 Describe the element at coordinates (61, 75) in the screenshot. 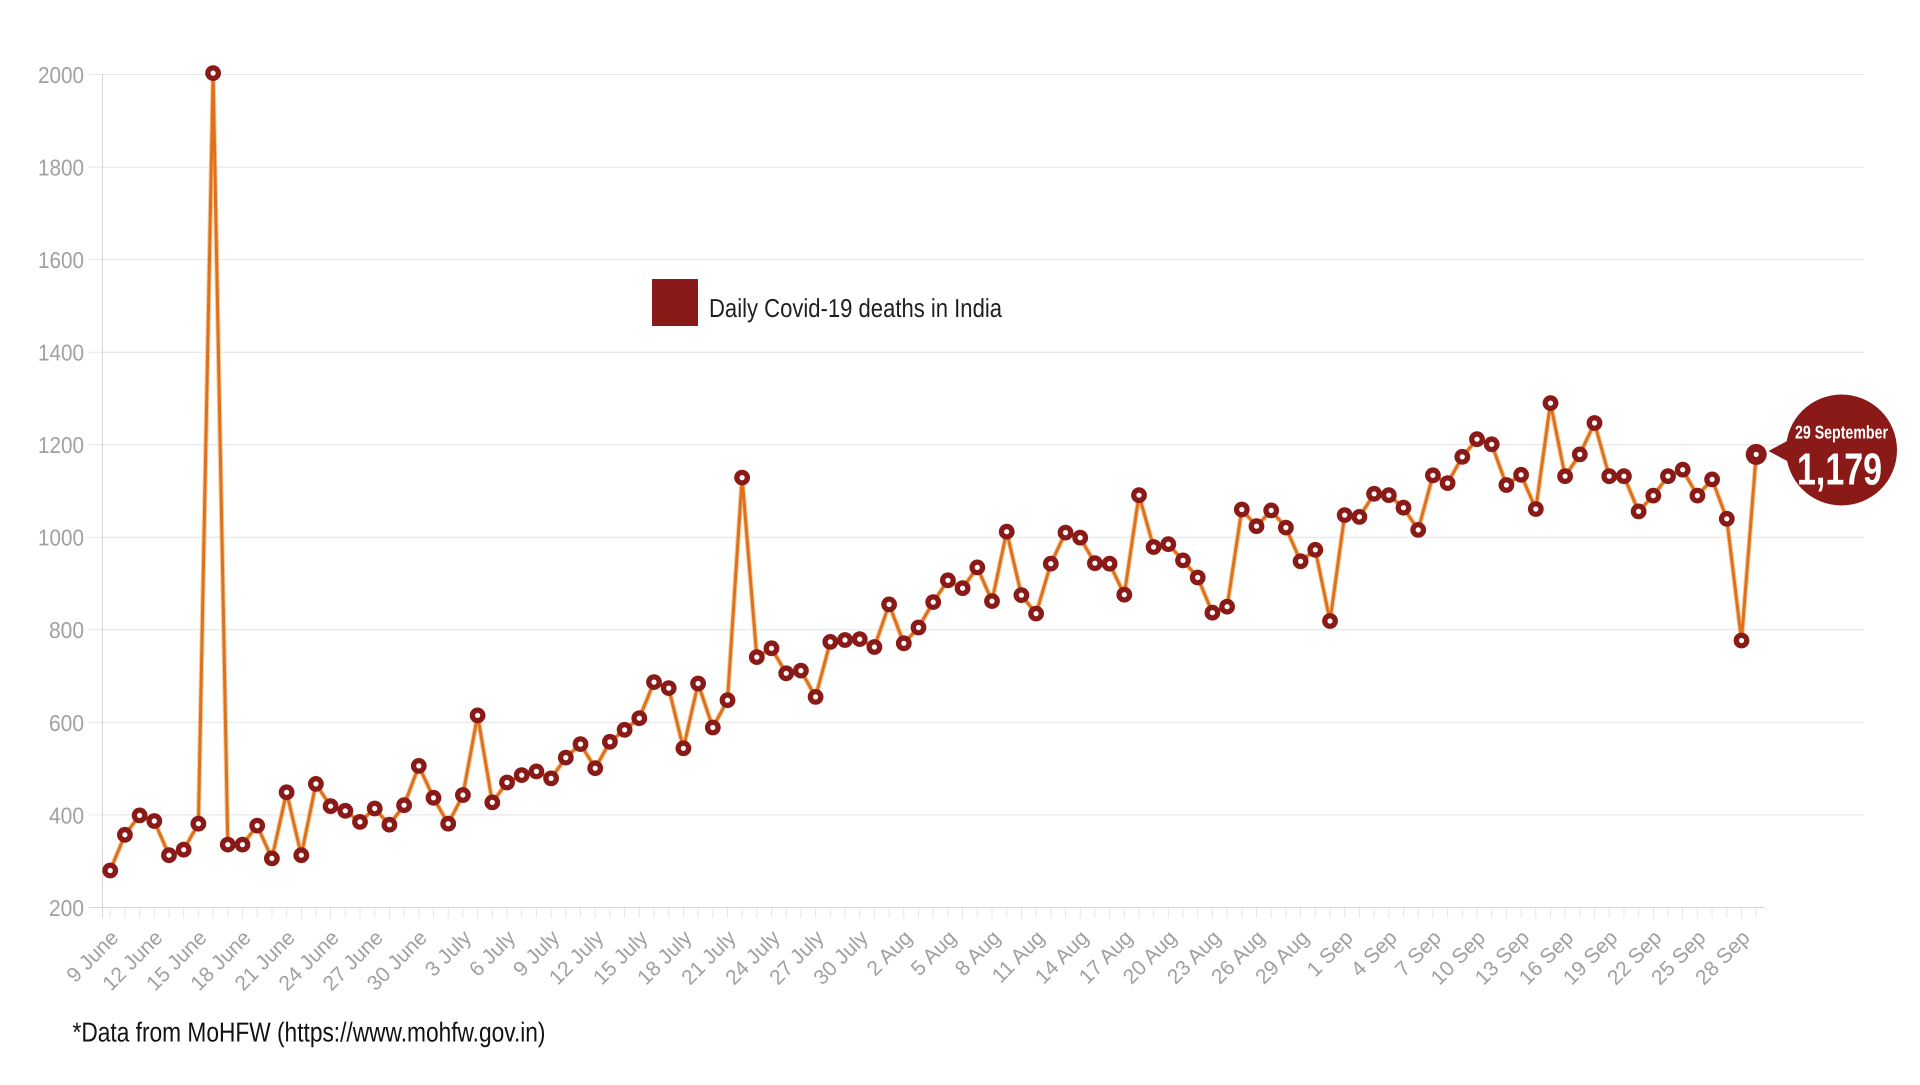

I see `svg-text: 2000` at that location.